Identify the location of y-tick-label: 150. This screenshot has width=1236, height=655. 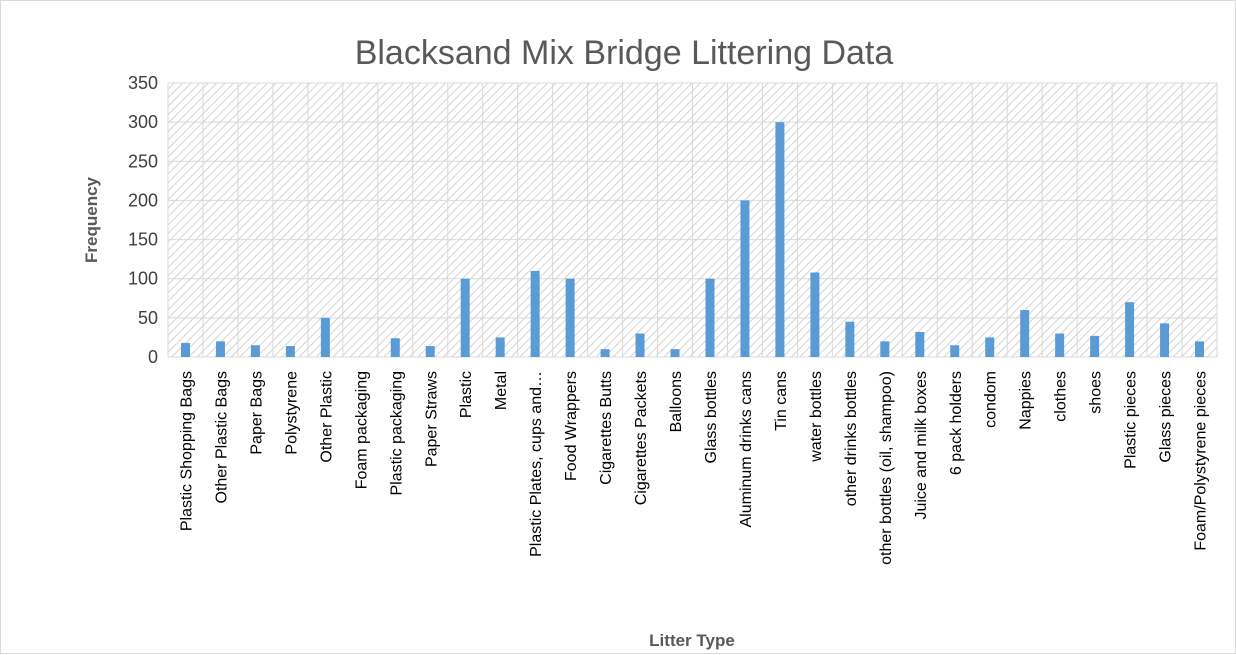
(143, 240).